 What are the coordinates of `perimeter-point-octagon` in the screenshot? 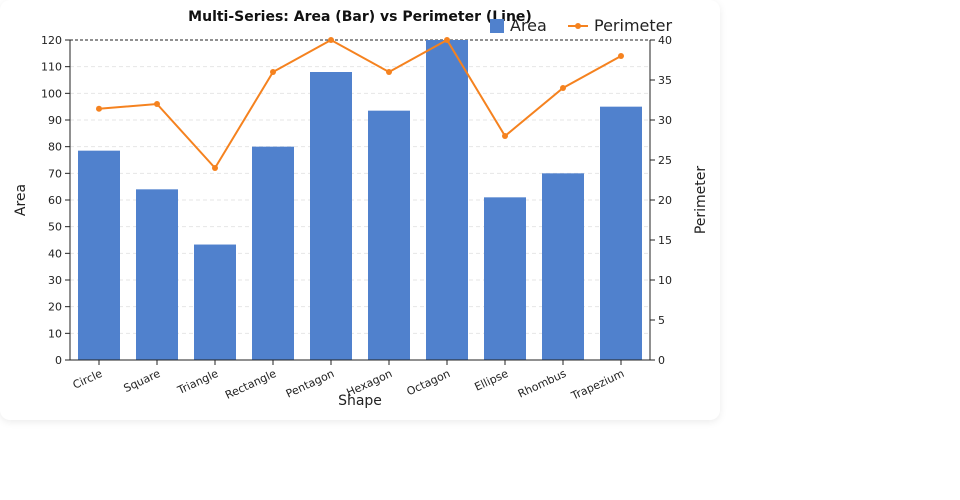 It's located at (447, 40).